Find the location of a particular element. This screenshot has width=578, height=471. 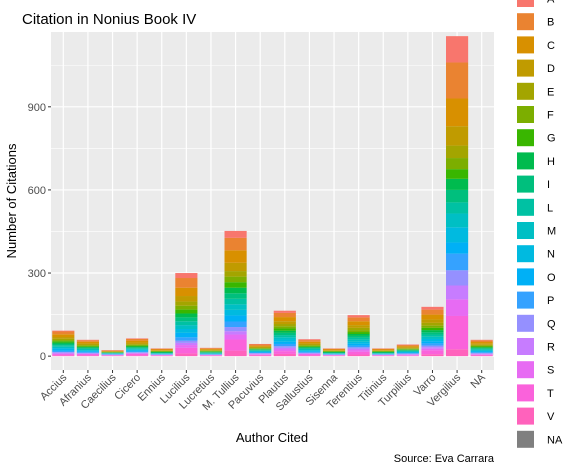

y-tick-label: 300 is located at coordinates (37, 274).